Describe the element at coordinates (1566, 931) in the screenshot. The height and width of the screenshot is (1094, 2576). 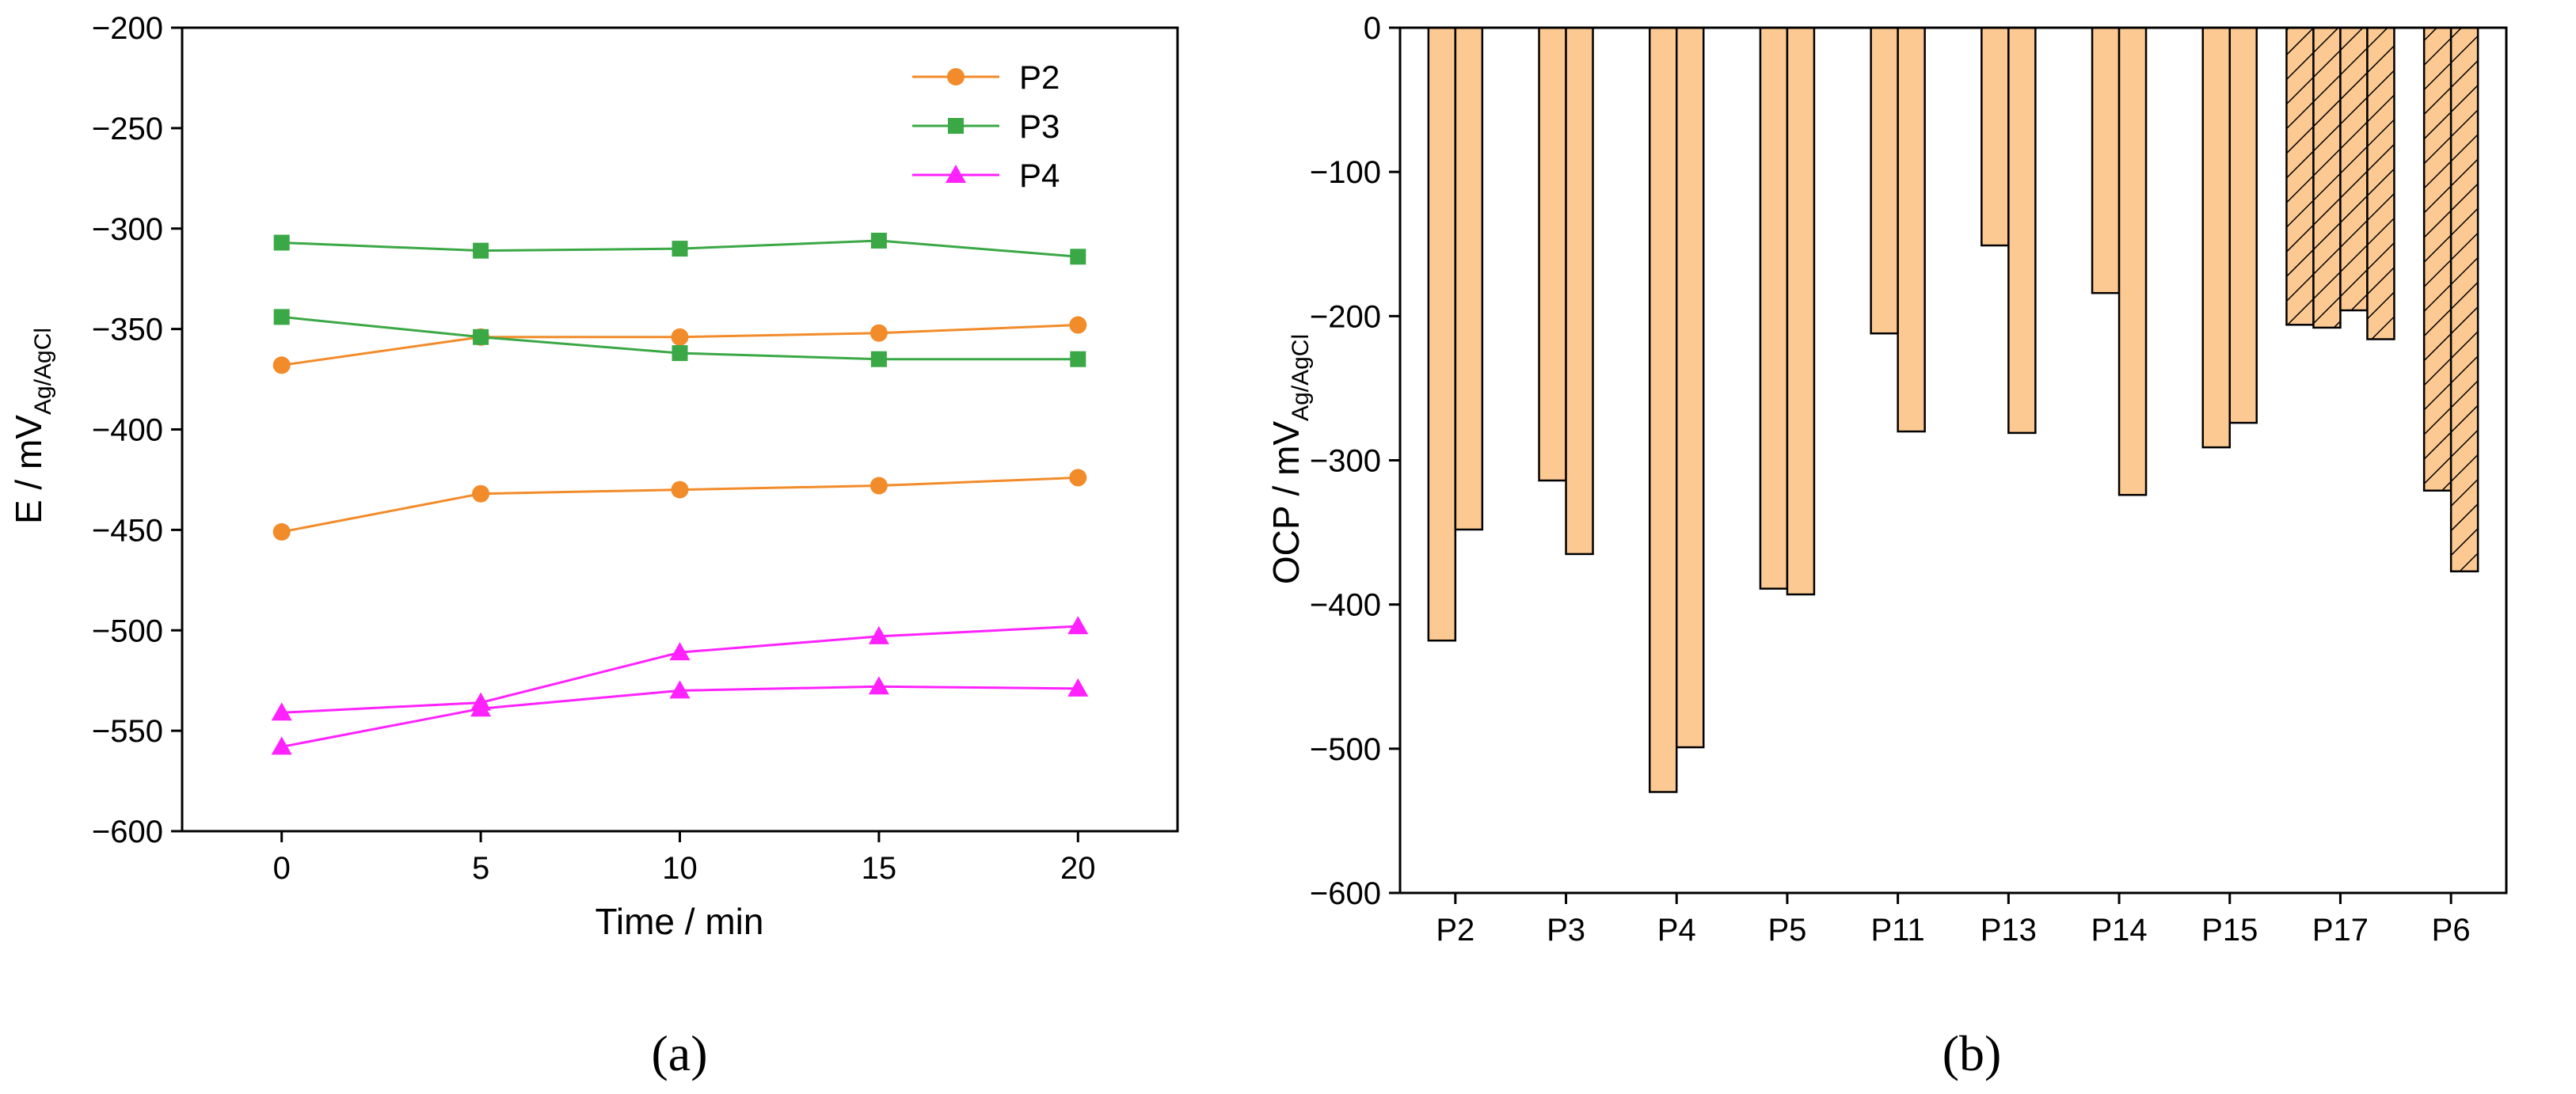
I see `x-tick-label: P3` at that location.